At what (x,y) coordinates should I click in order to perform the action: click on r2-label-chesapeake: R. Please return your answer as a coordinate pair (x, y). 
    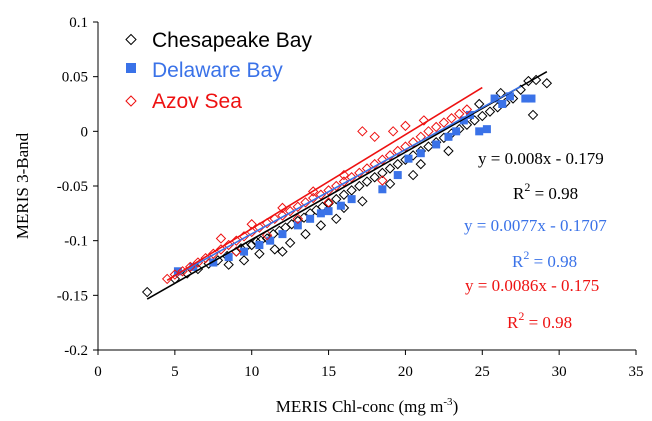
    Looking at the image, I should click on (519, 193).